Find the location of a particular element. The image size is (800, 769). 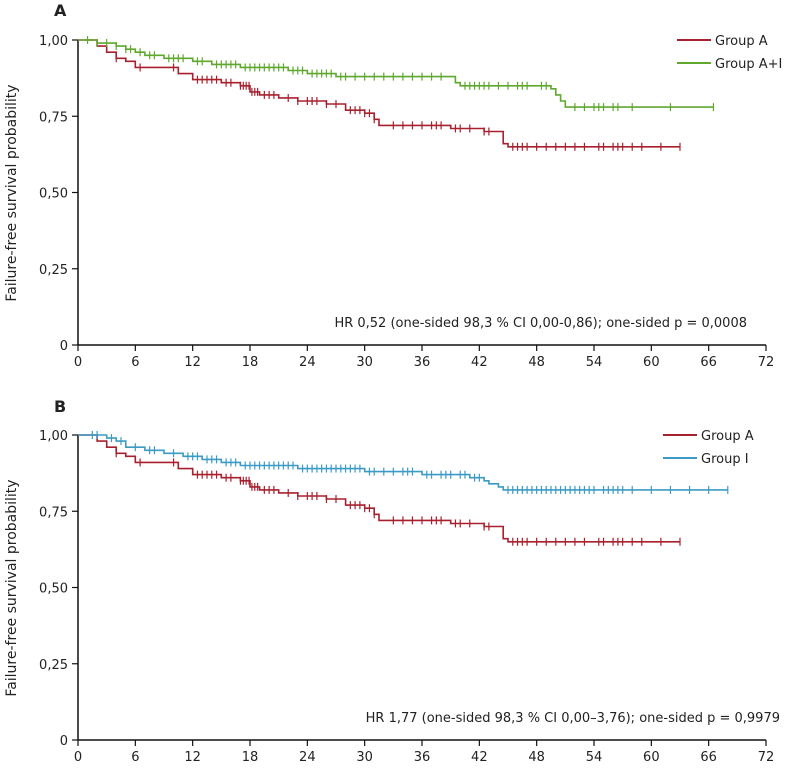

panel-label: A is located at coordinates (60, 10).